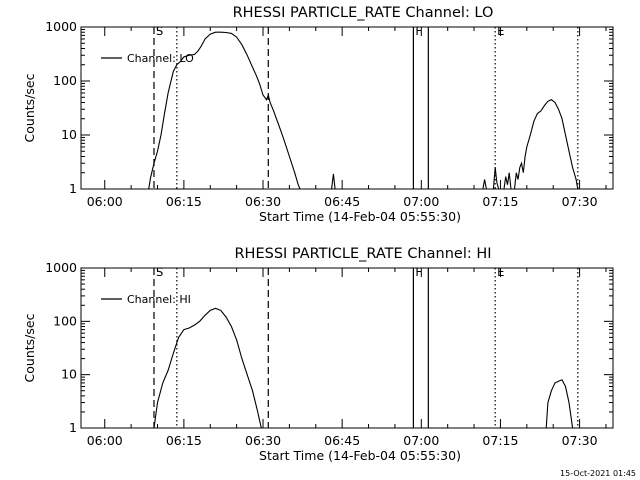  Describe the element at coordinates (363, 13) in the screenshot. I see `chart-title: RHESSI PARTICLE_RATE Channel: LO` at that location.